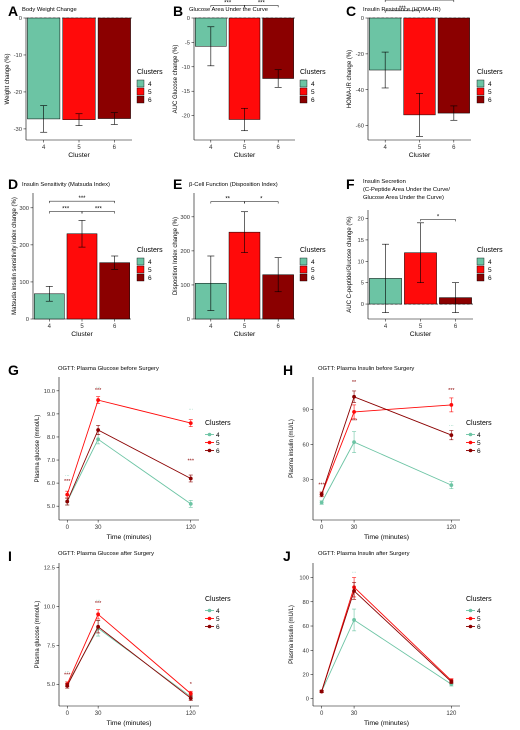 The width and height of the screenshot is (520, 730). Describe the element at coordinates (51, 438) in the screenshot. I see `y-tick-label: 8.0` at that location.